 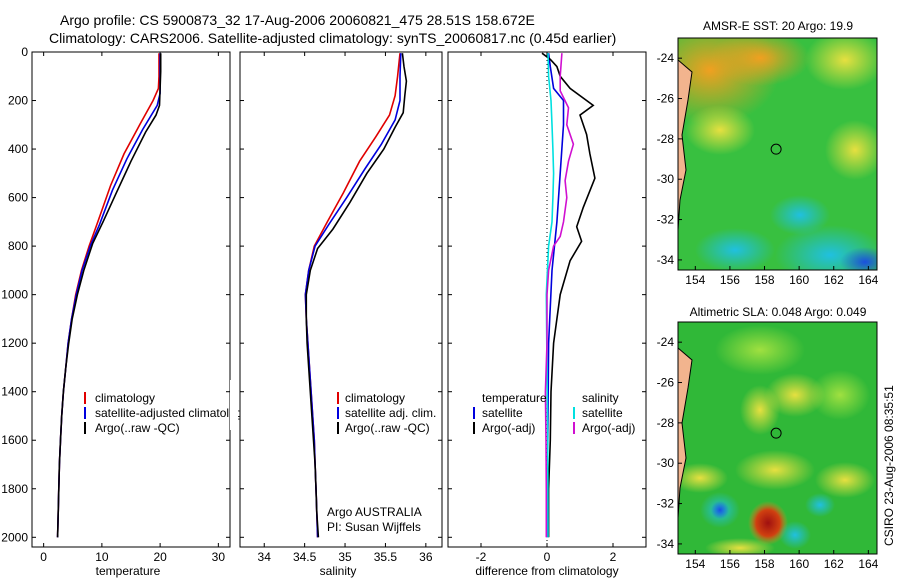 What do you see at coordinates (778, 312) in the screenshot?
I see `sla-map-title: Altimetric SLA: 0.048 Argo: 0.049` at bounding box center [778, 312].